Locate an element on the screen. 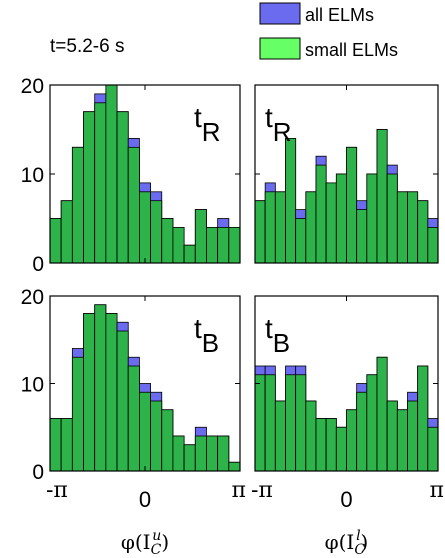 The width and height of the screenshot is (445, 558). xtick-label-bottom-right-2: π is located at coordinates (437, 490).